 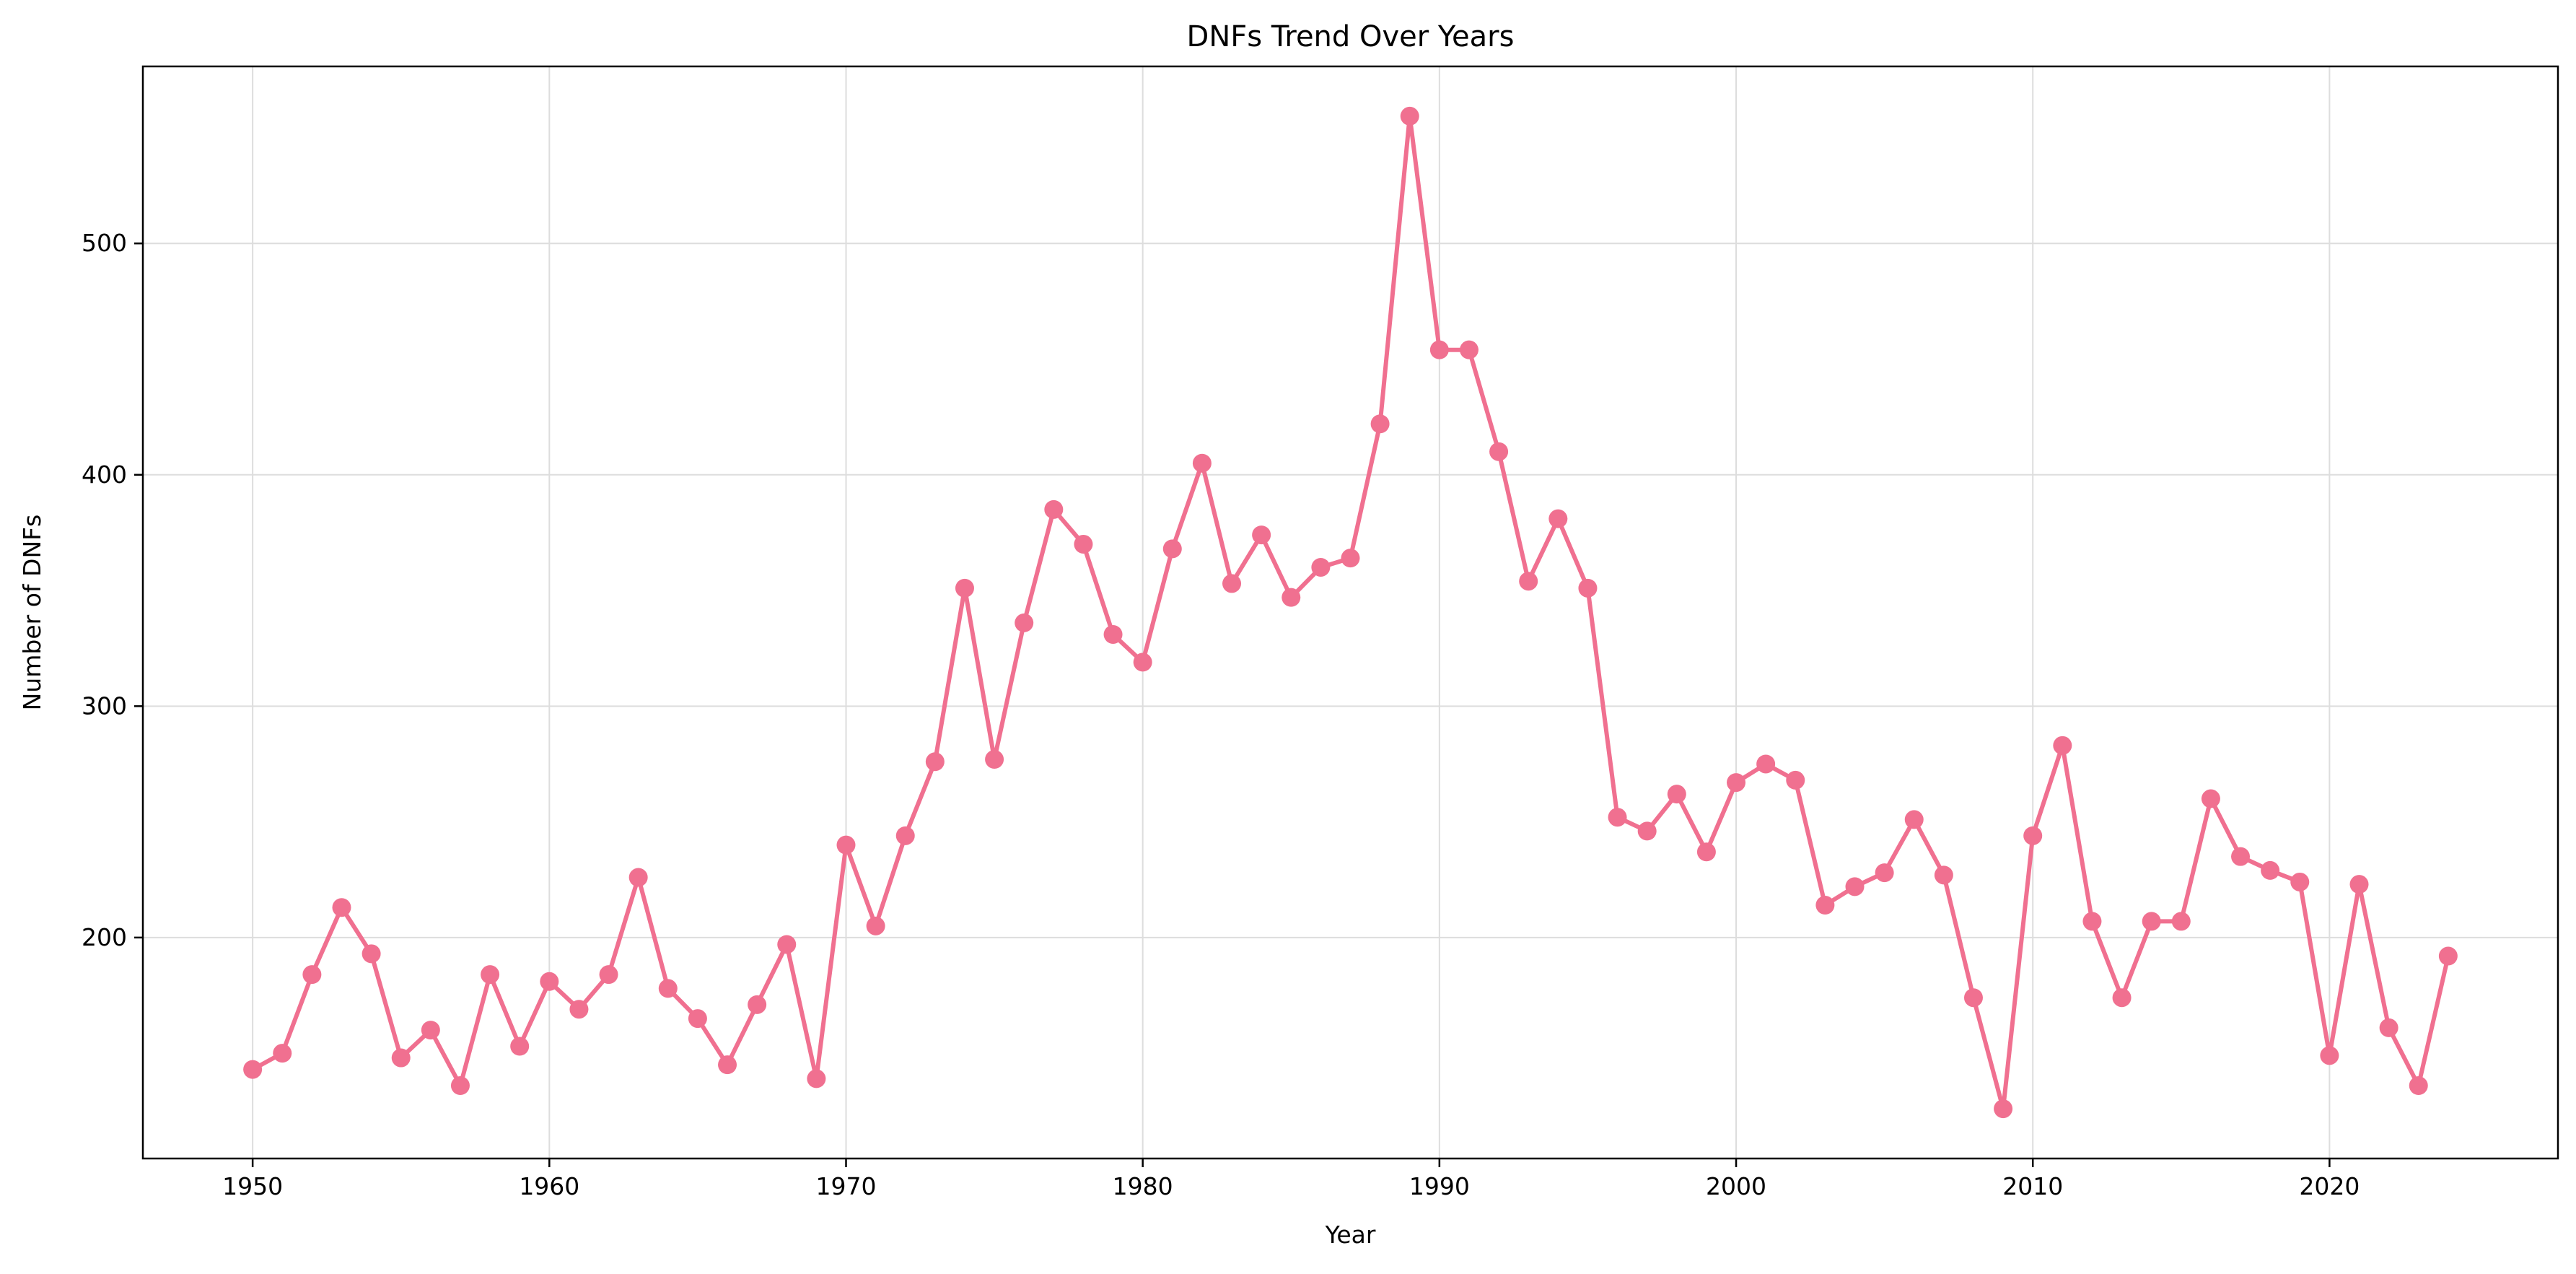 What do you see at coordinates (1291, 1179) in the screenshot?
I see `x-axis: 1950 1960 1970 1980 1990 2000 2010 2020` at bounding box center [1291, 1179].